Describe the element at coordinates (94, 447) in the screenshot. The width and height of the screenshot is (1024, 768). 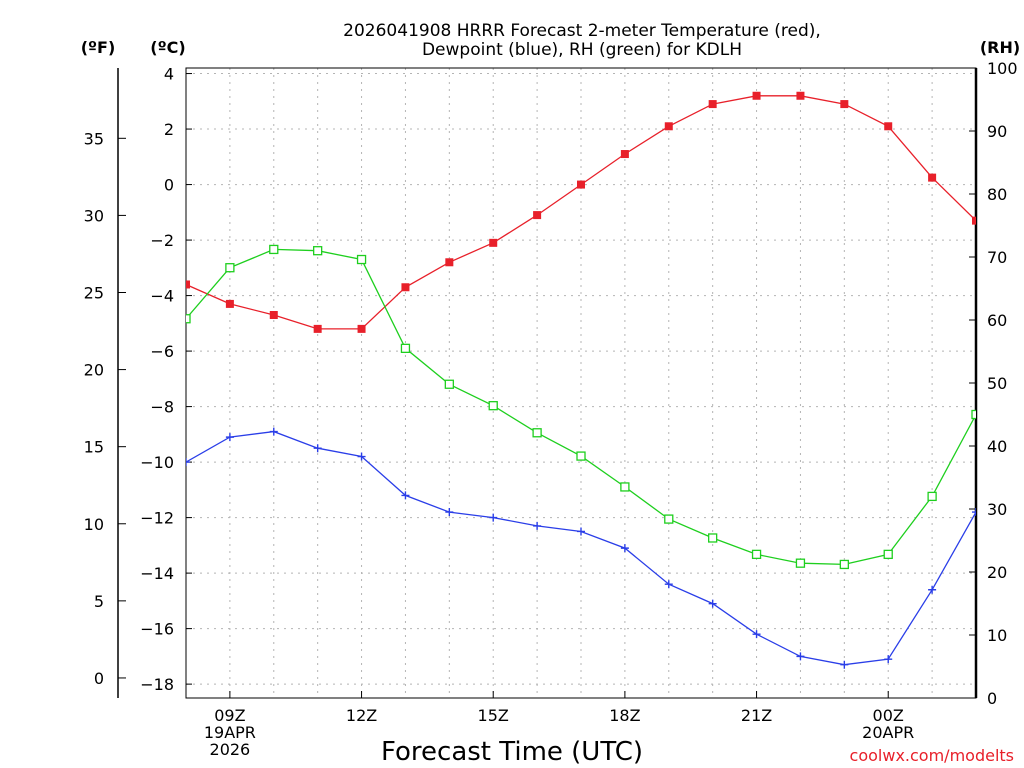
I see `fahrenheit-tick-label-4: 15` at that location.